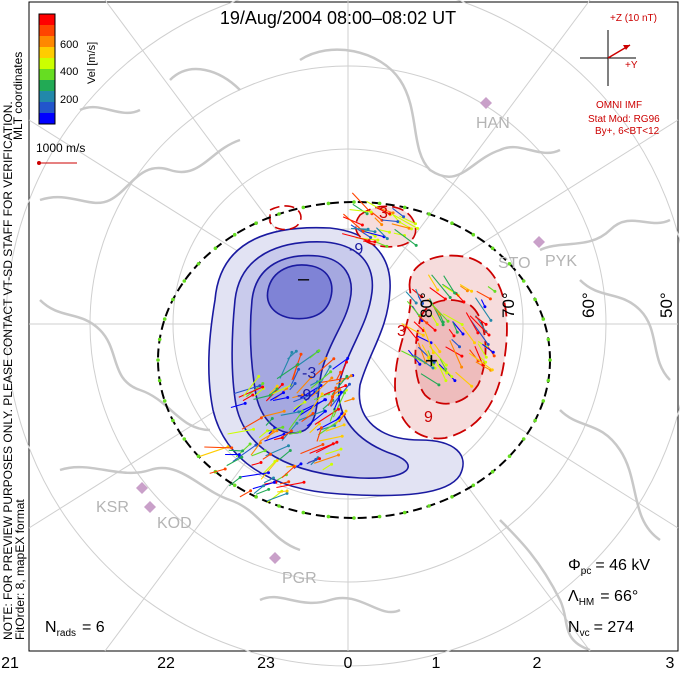 This screenshot has width=680, height=674. Describe the element at coordinates (627, 131) in the screenshot. I see `imf-model-line2: By+, 6<BT<12` at that location.